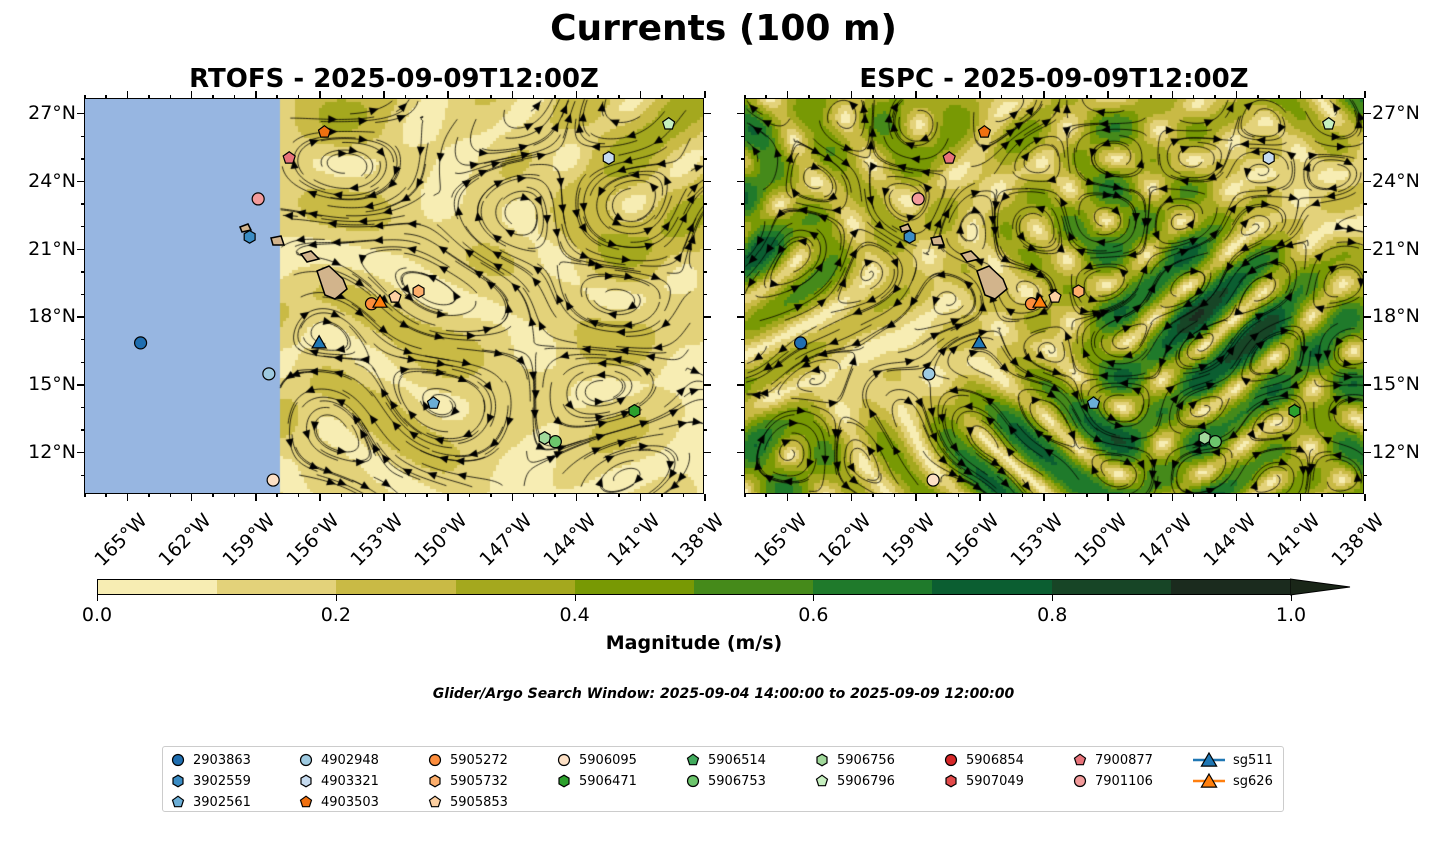 This screenshot has height=863, width=1447. Describe the element at coordinates (1291, 598) in the screenshot. I see `colorbar-tick` at that location.